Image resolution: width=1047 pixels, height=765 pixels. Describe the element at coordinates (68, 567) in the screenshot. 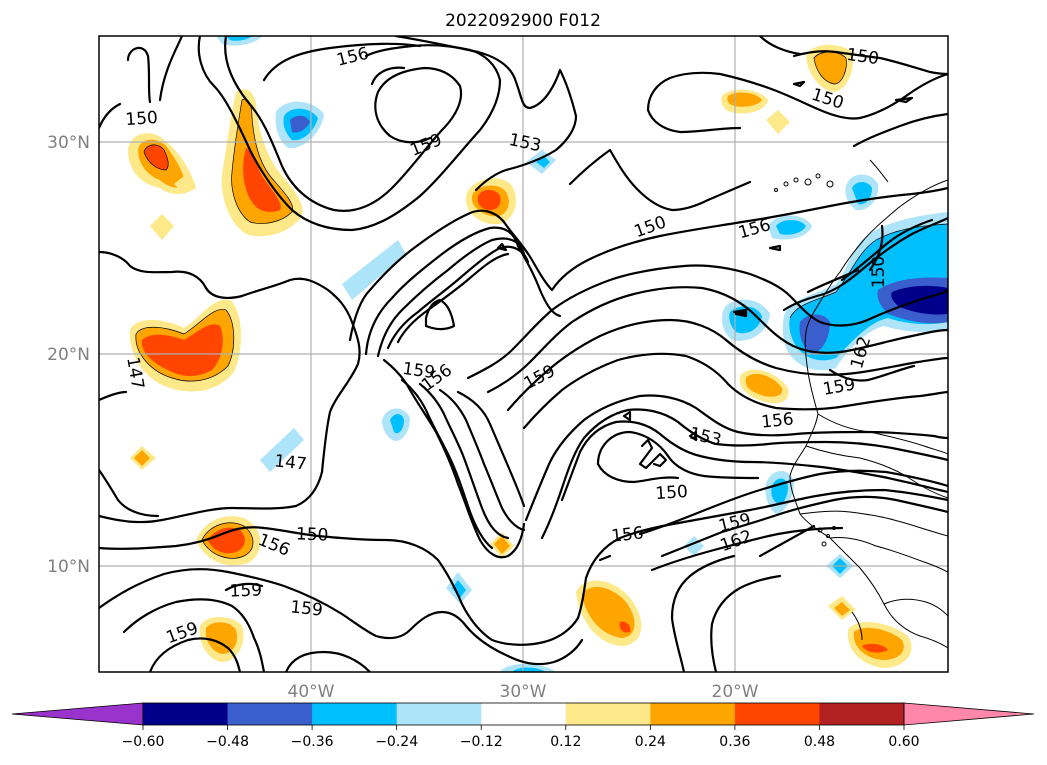

I see `lat-tick-label: 10°N` at that location.